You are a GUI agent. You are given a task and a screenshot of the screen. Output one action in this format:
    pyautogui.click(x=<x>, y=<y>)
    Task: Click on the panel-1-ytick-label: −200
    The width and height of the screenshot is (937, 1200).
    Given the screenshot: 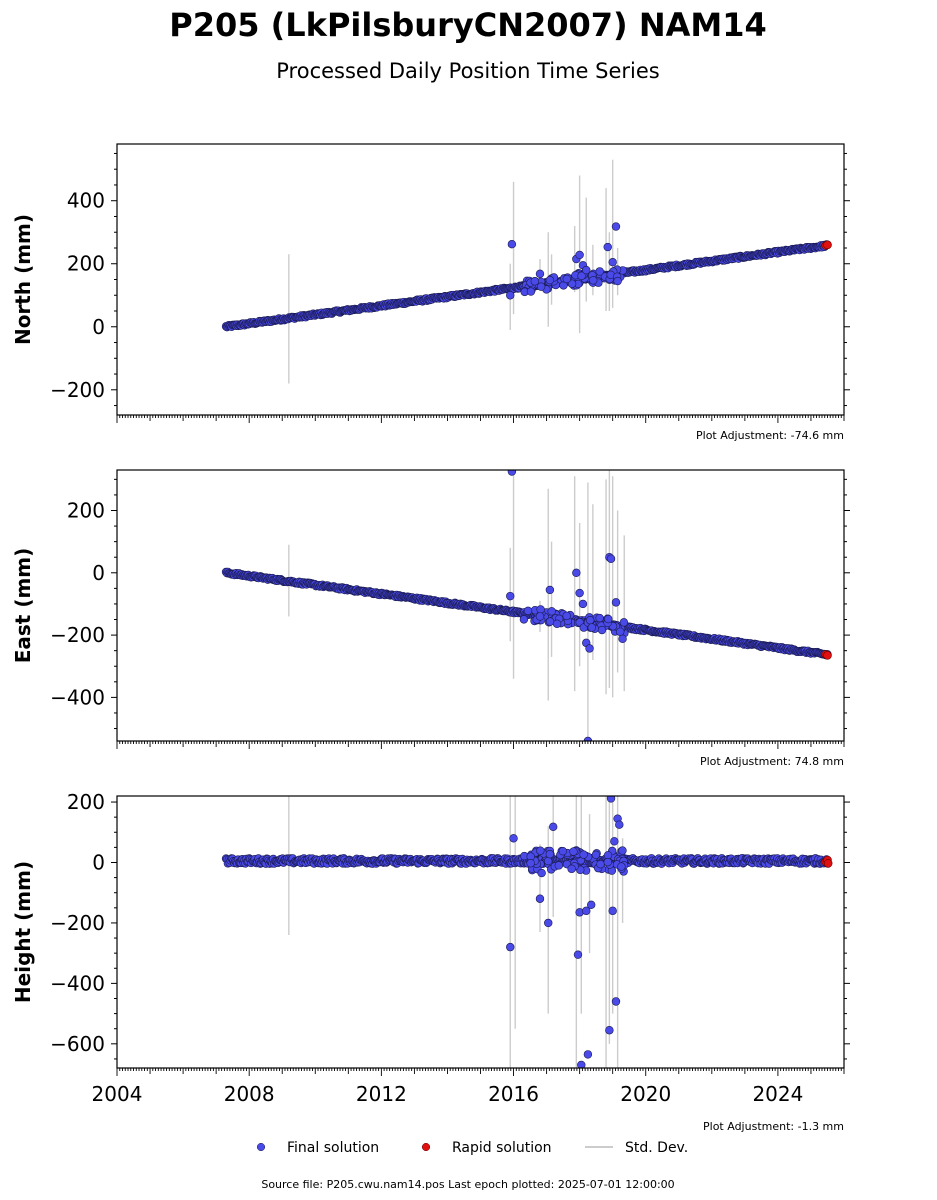 What is the action you would take?
    pyautogui.click(x=77, y=390)
    